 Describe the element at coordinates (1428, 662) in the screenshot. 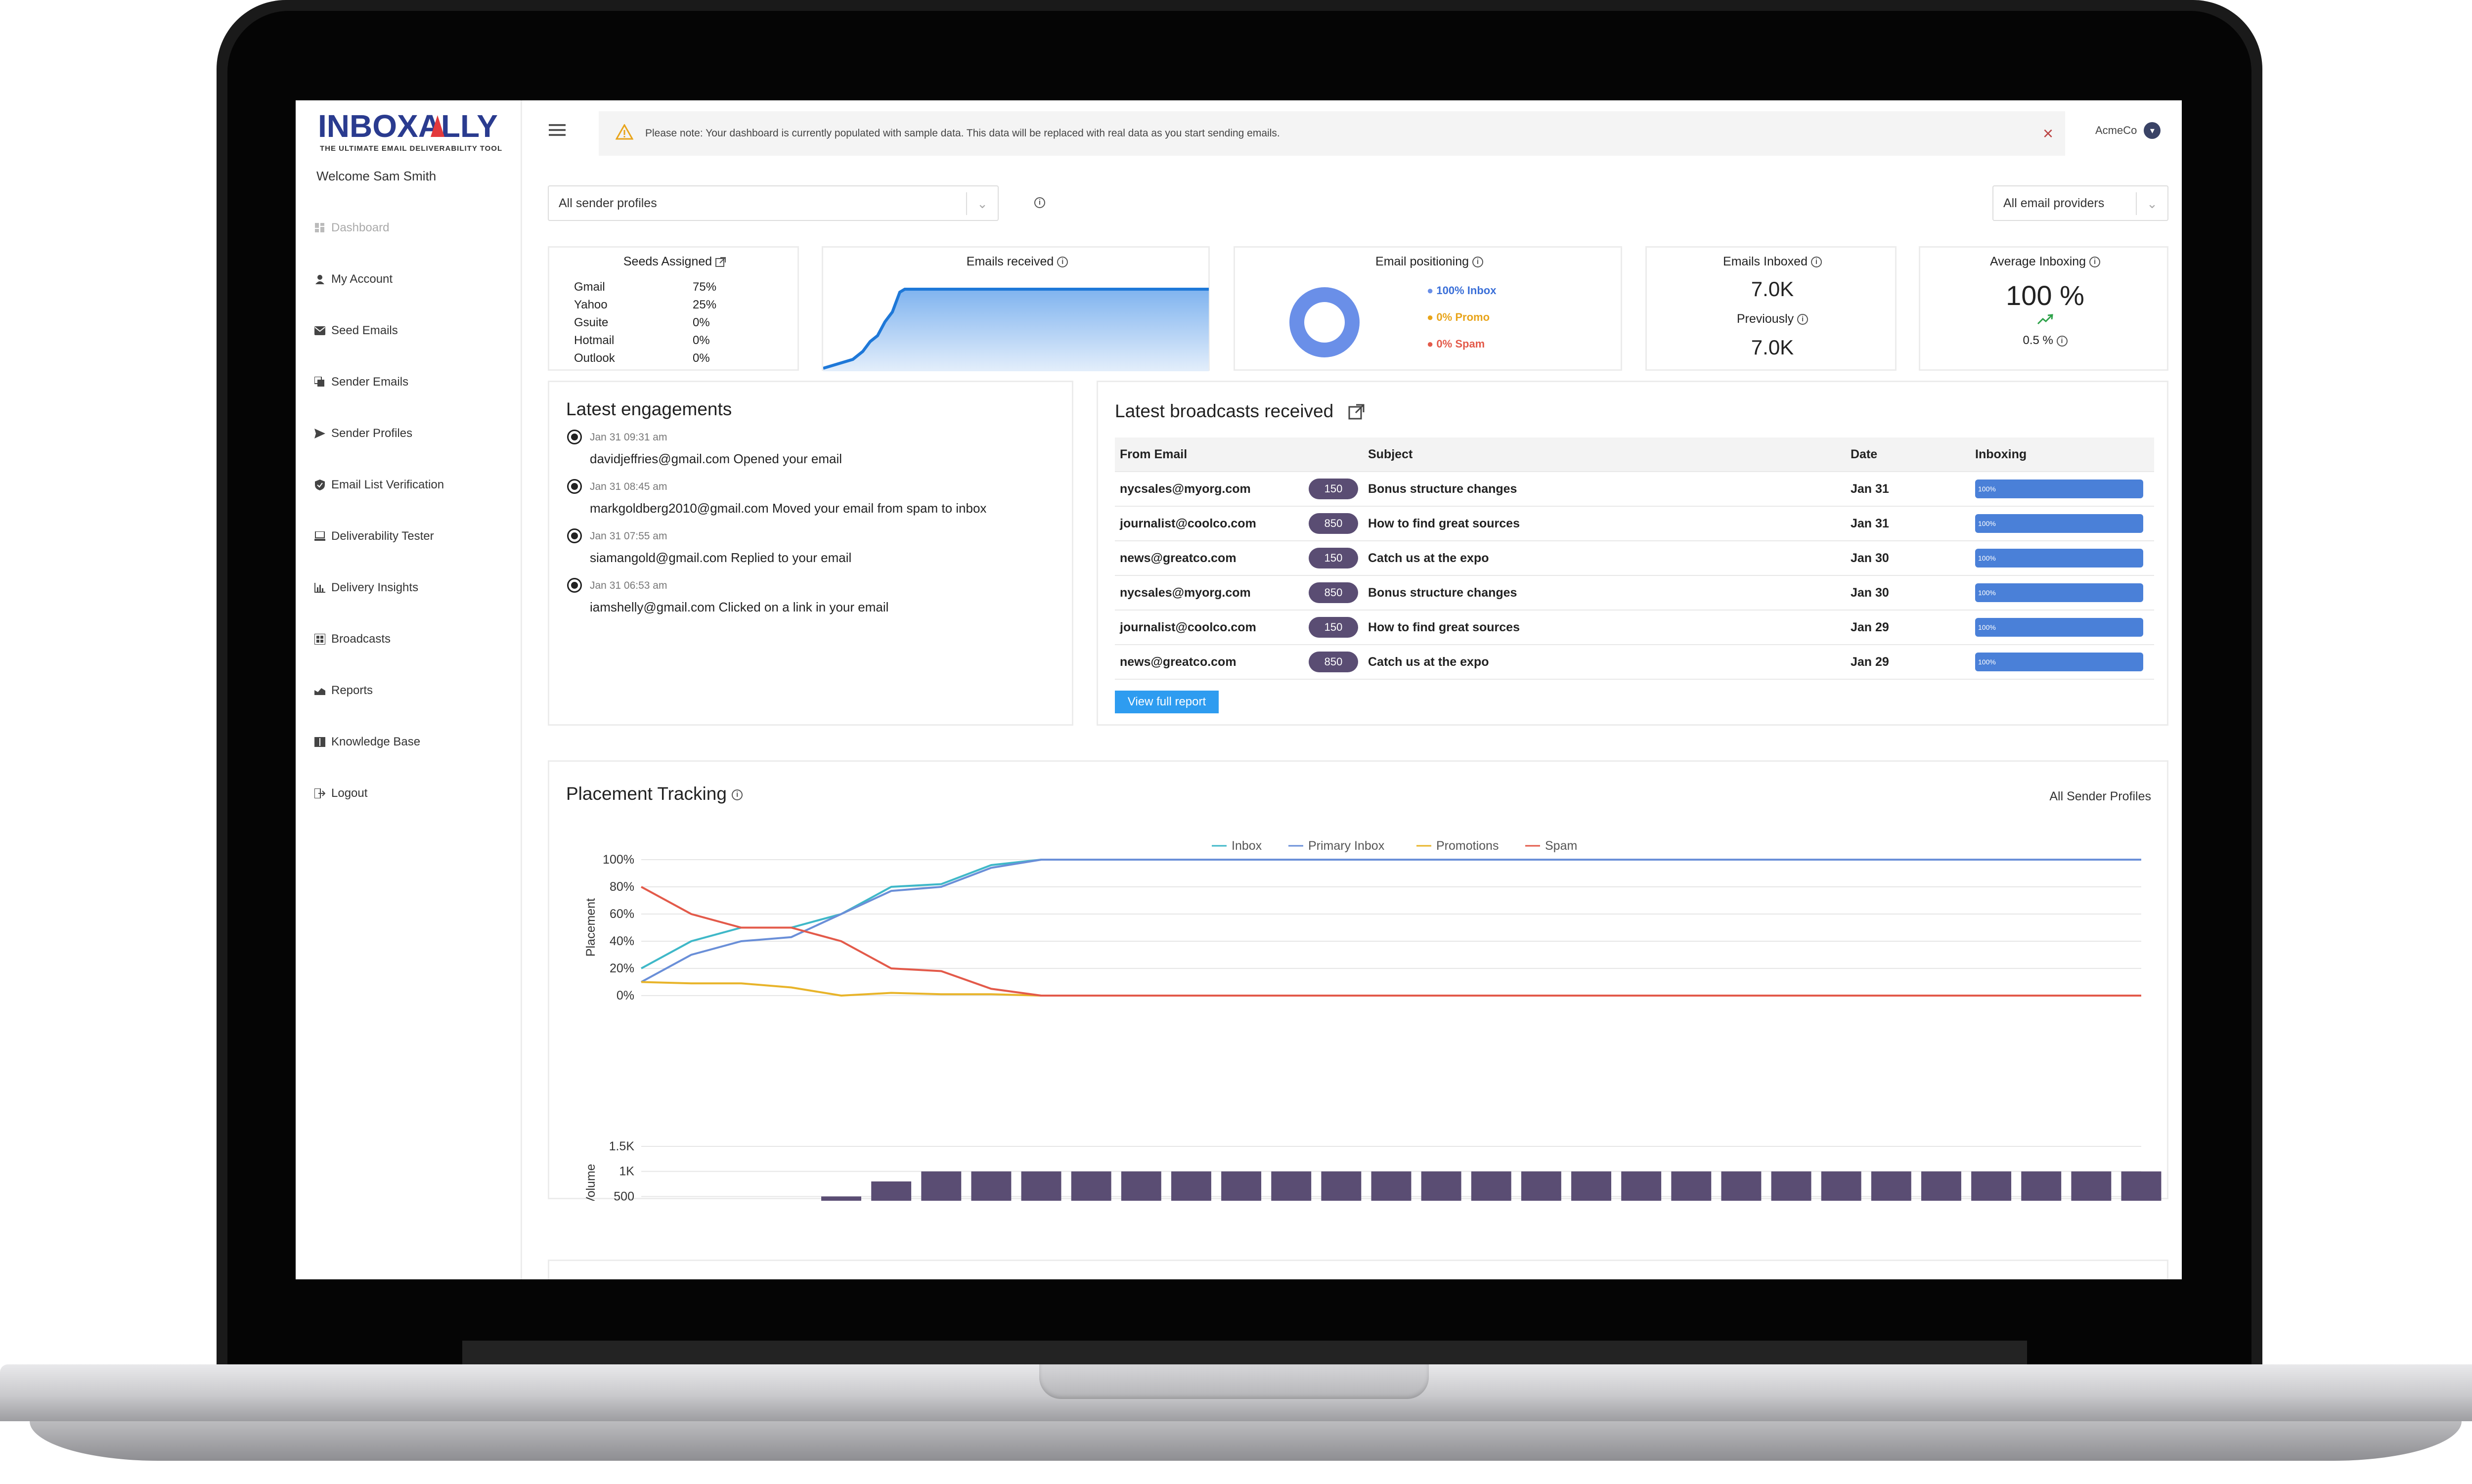

I see `subject: Catch us at the expo` at that location.